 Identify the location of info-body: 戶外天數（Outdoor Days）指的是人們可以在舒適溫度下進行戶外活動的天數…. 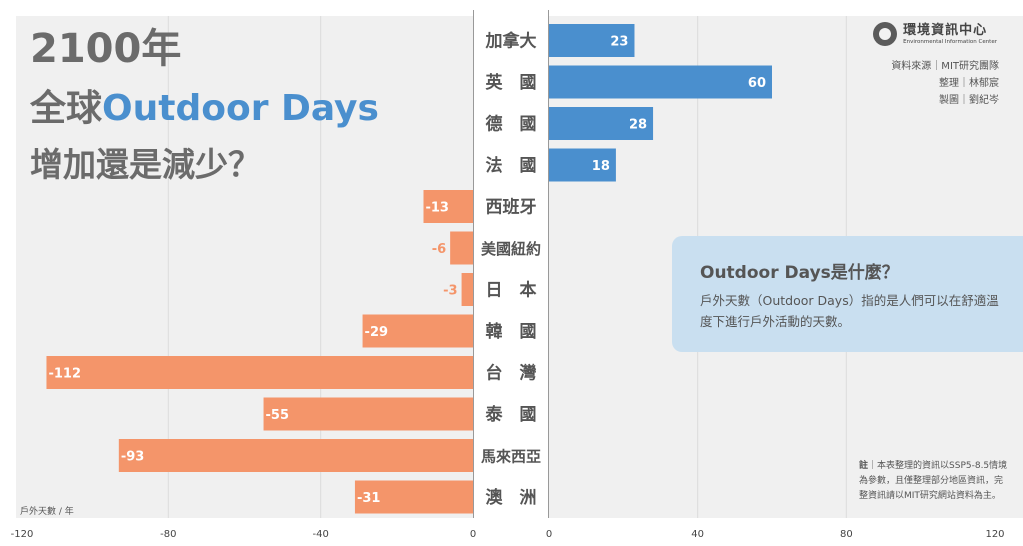
(849, 311).